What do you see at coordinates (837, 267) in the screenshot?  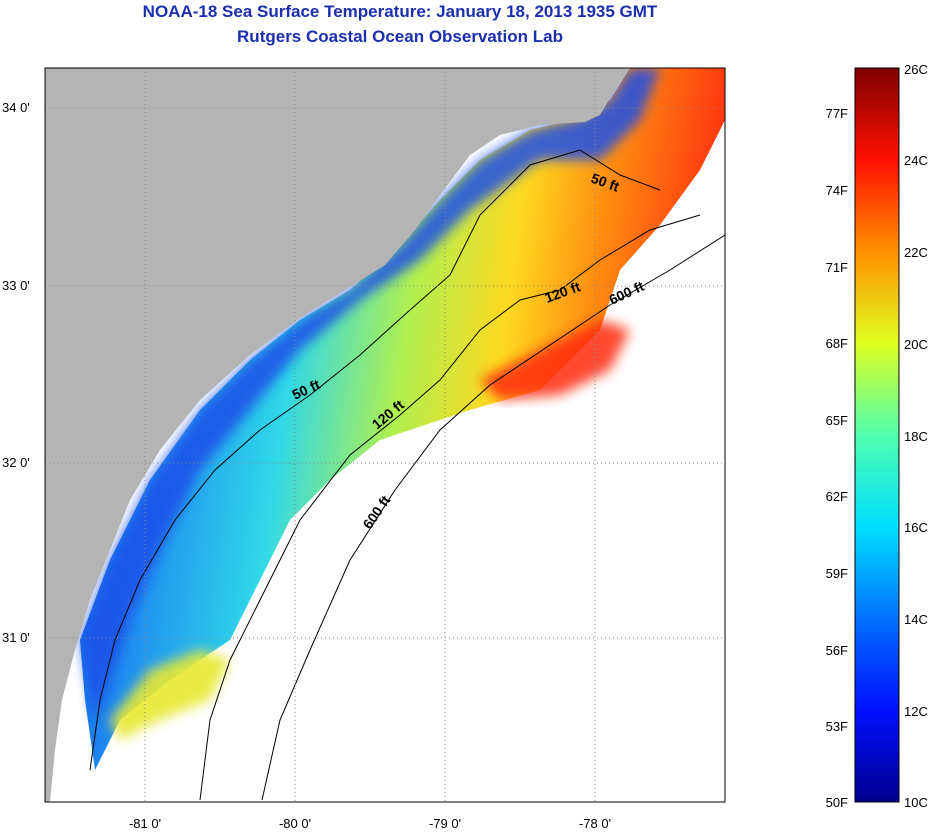 I see `colorbar-f-71: 71F` at bounding box center [837, 267].